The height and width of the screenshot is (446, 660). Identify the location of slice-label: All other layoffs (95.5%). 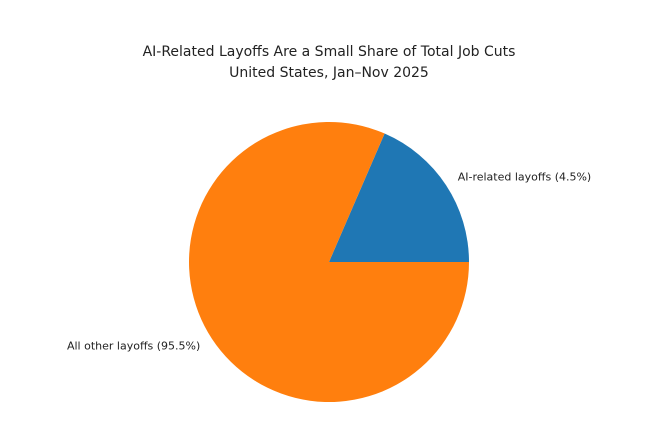
(133, 346).